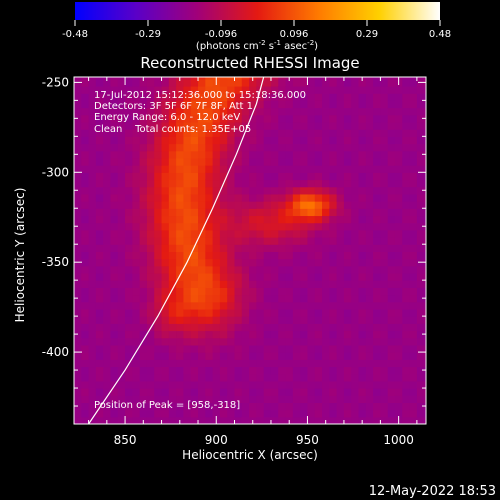 This screenshot has width=500, height=500. Describe the element at coordinates (55, 82) in the screenshot. I see `y-tick-label: -250` at that location.